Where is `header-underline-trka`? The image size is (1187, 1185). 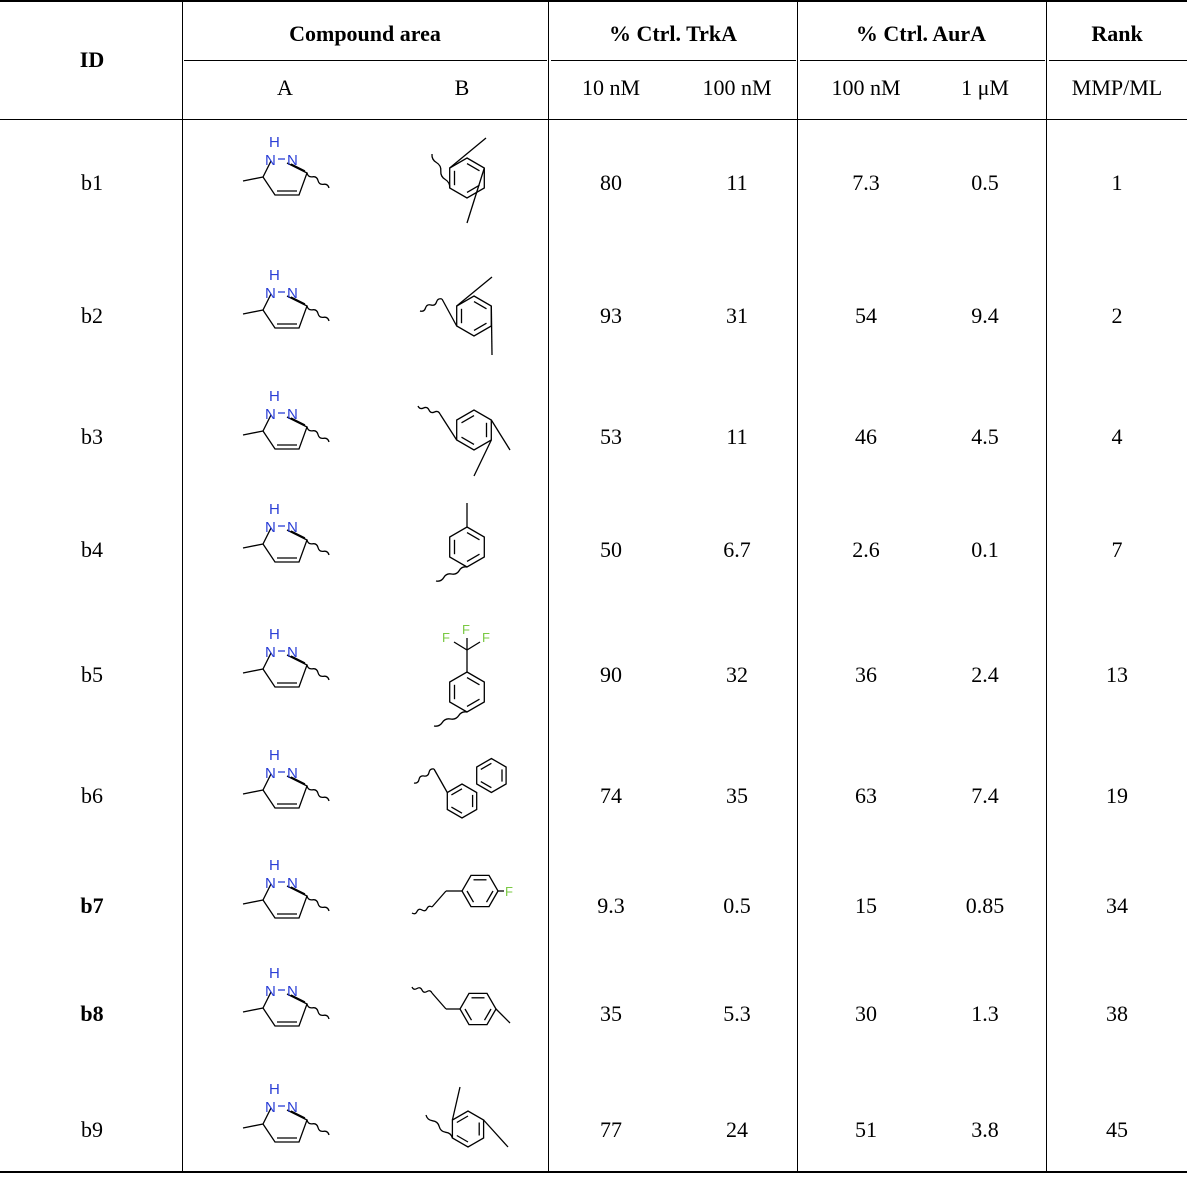
header-underline-trka is located at coordinates (673, 60).